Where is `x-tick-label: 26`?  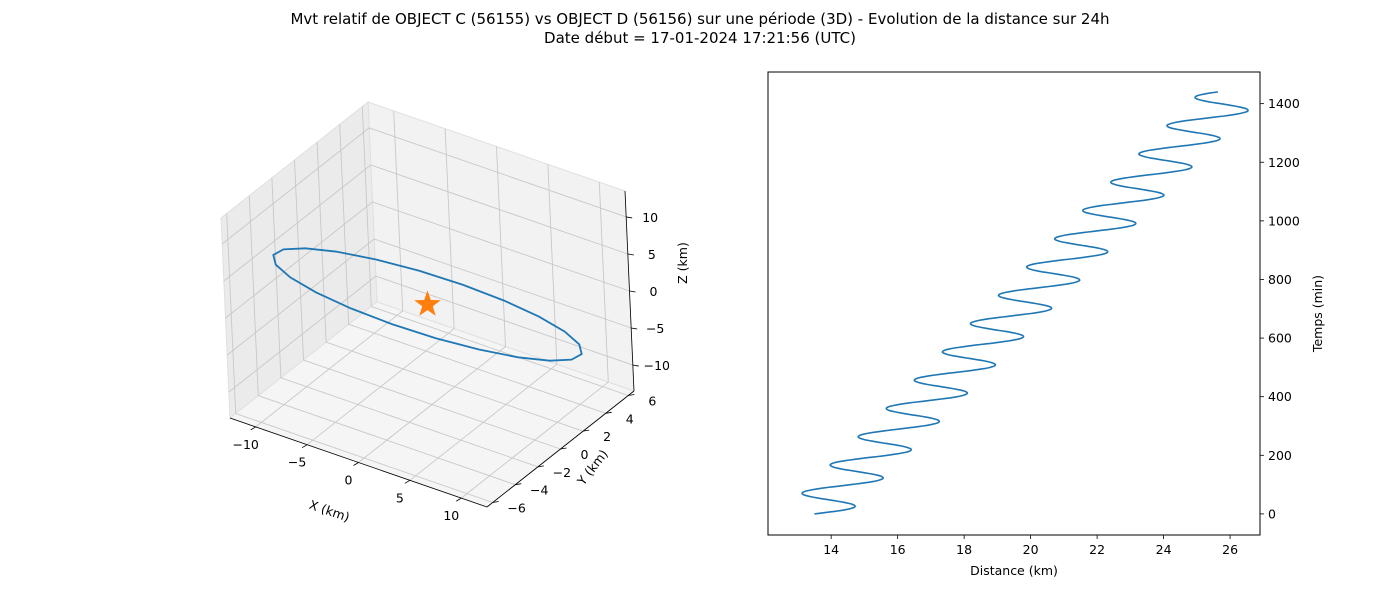
x-tick-label: 26 is located at coordinates (1230, 549).